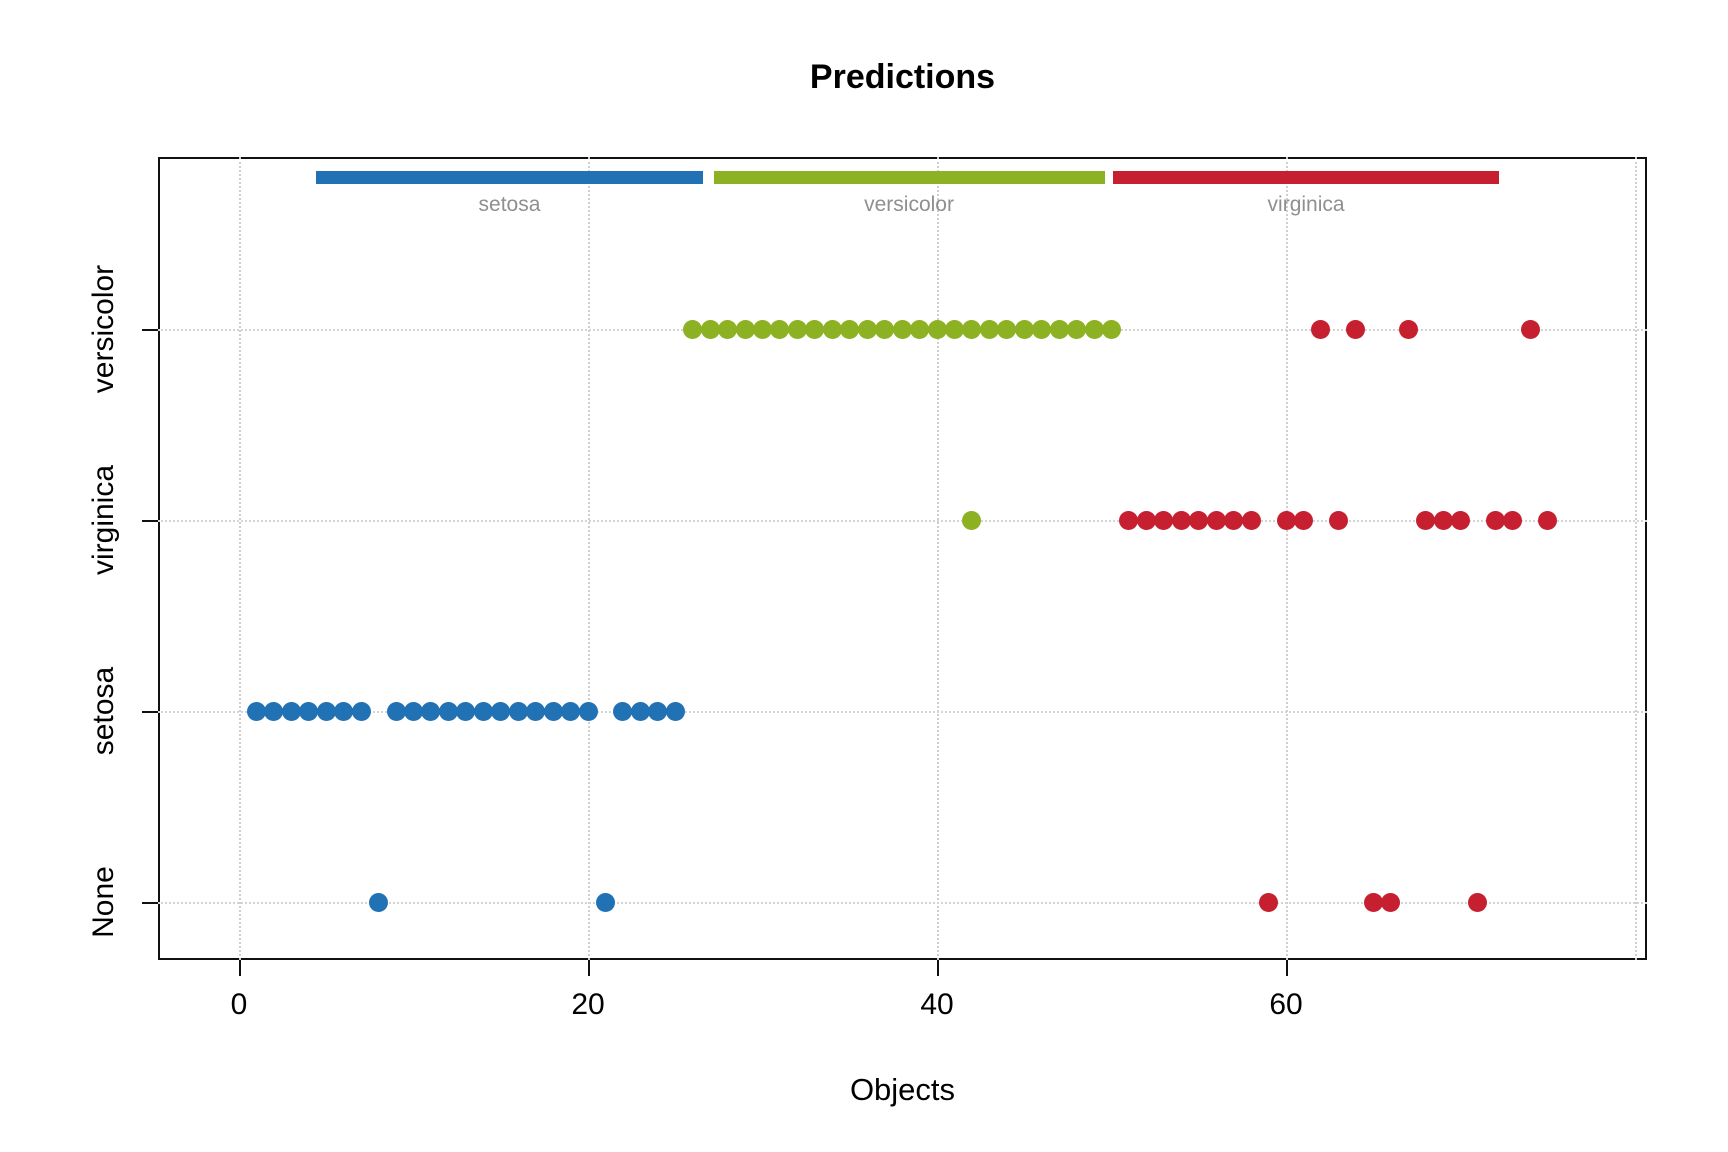 The height and width of the screenshot is (1152, 1728). What do you see at coordinates (1306, 204) in the screenshot?
I see `band-label: virginica` at bounding box center [1306, 204].